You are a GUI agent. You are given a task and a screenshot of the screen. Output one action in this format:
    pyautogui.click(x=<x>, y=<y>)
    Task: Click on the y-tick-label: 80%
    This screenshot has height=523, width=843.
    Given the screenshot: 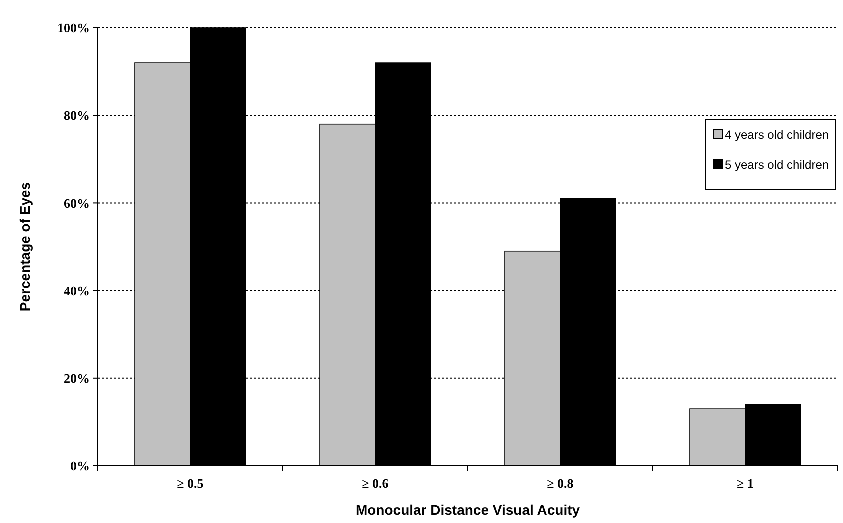 What is the action you would take?
    pyautogui.click(x=77, y=116)
    